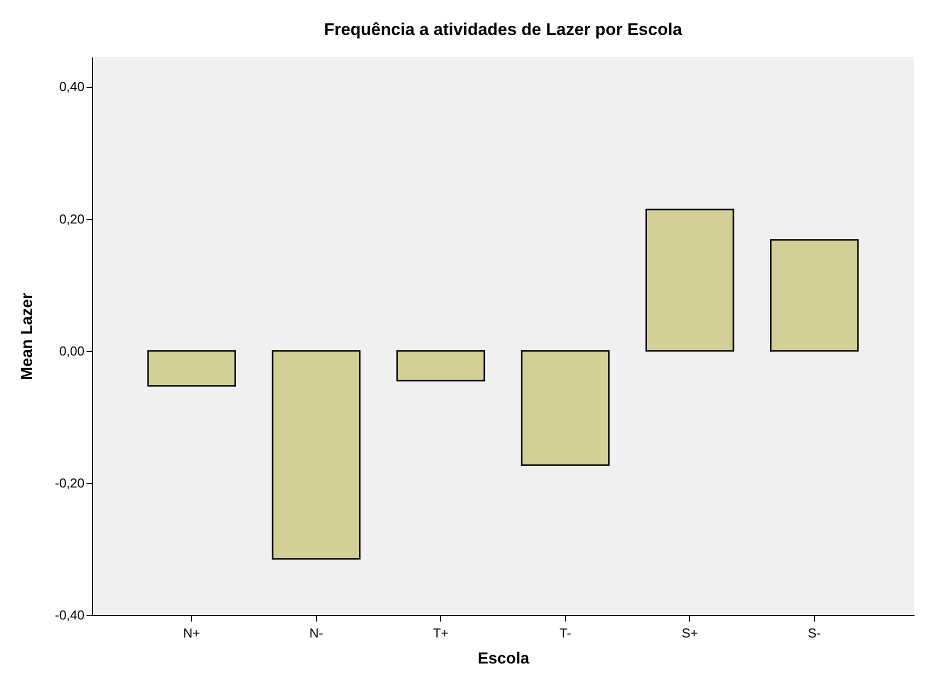  I want to click on y-tick-label: 0,20, so click(71, 218).